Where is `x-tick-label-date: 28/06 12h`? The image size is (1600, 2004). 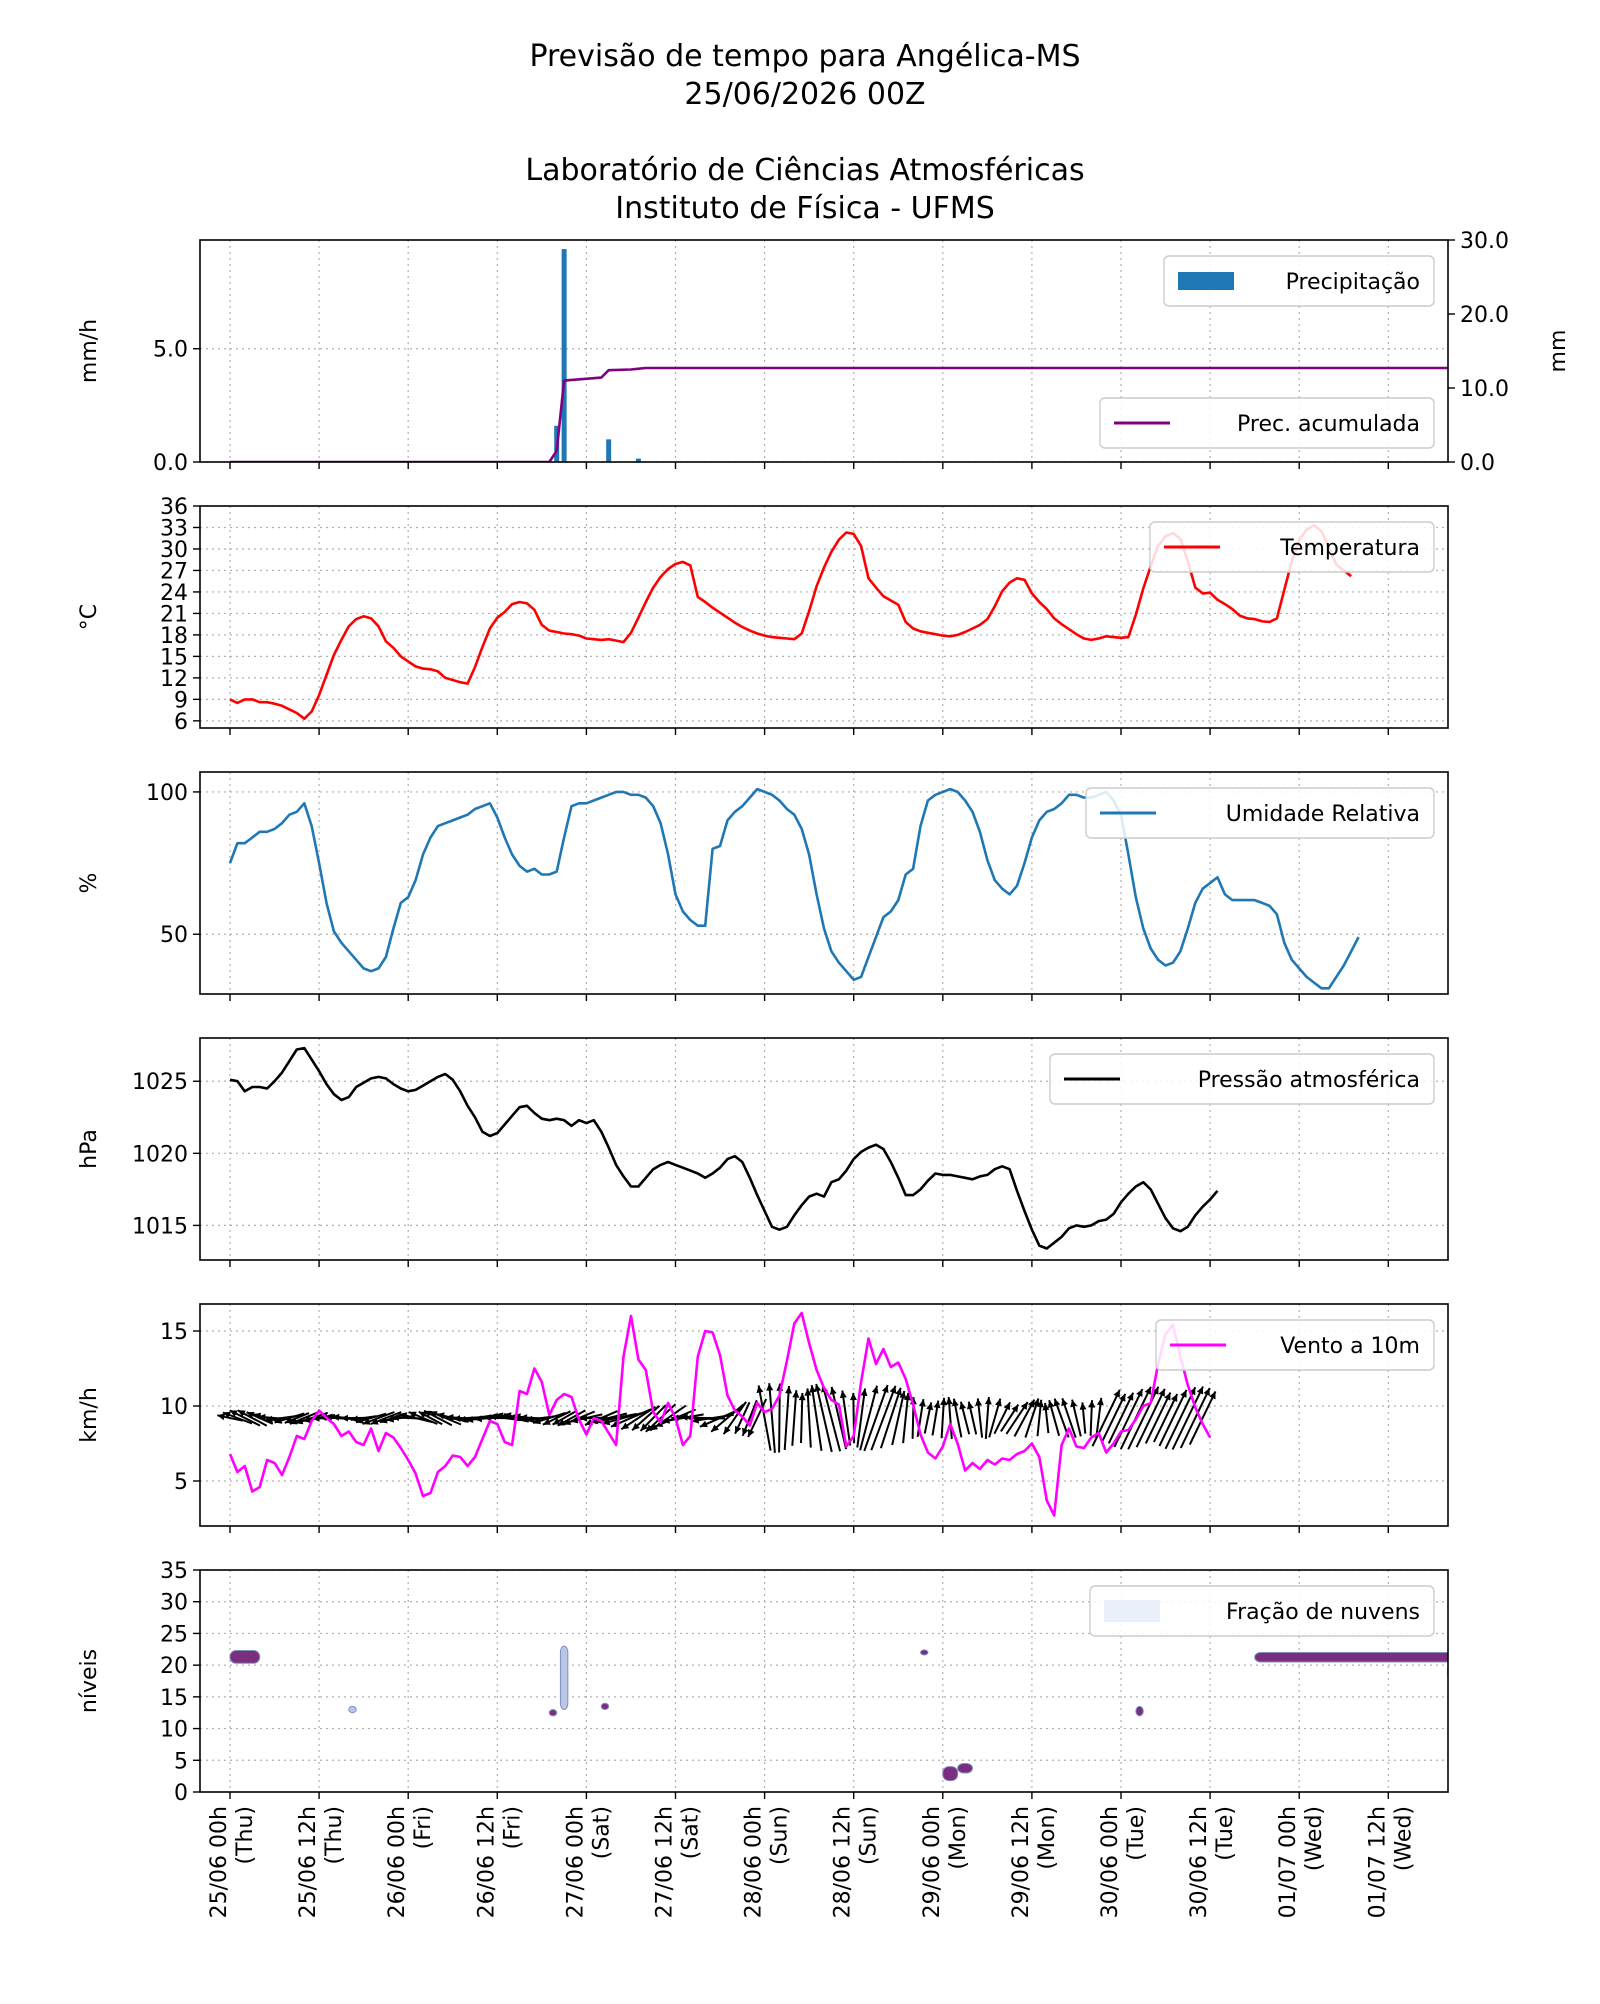 x-tick-label-date: 28/06 12h is located at coordinates (843, 1862).